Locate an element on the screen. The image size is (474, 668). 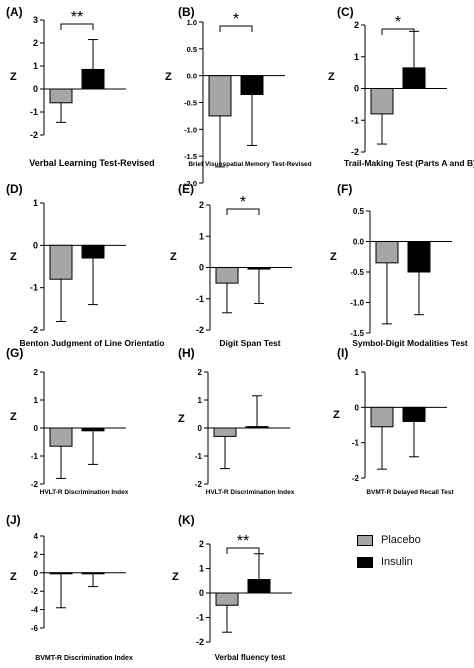
panel-label: (K) is located at coordinates (186, 520).